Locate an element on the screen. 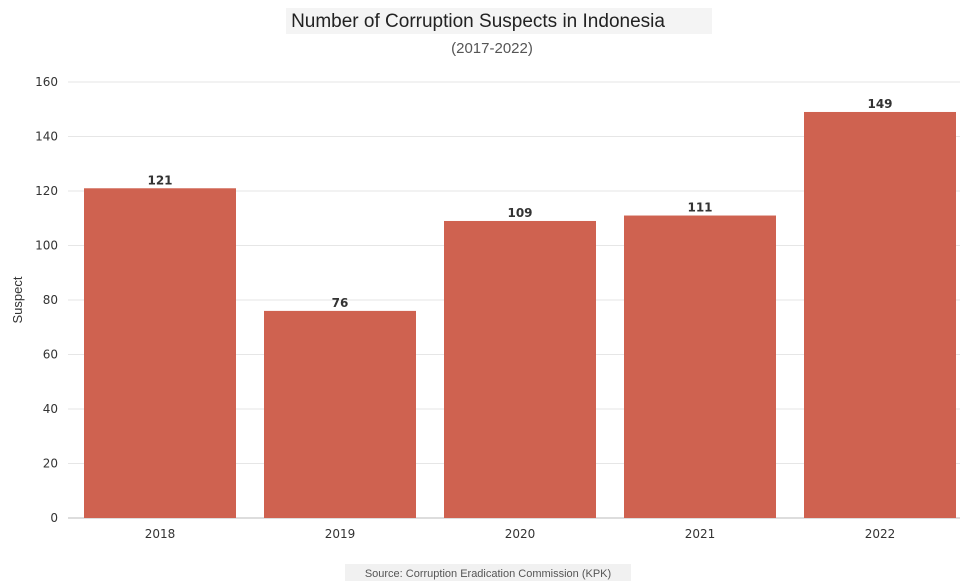 Image resolution: width=967 pixels, height=582 pixels. y-tick-label: 20 is located at coordinates (50, 464).